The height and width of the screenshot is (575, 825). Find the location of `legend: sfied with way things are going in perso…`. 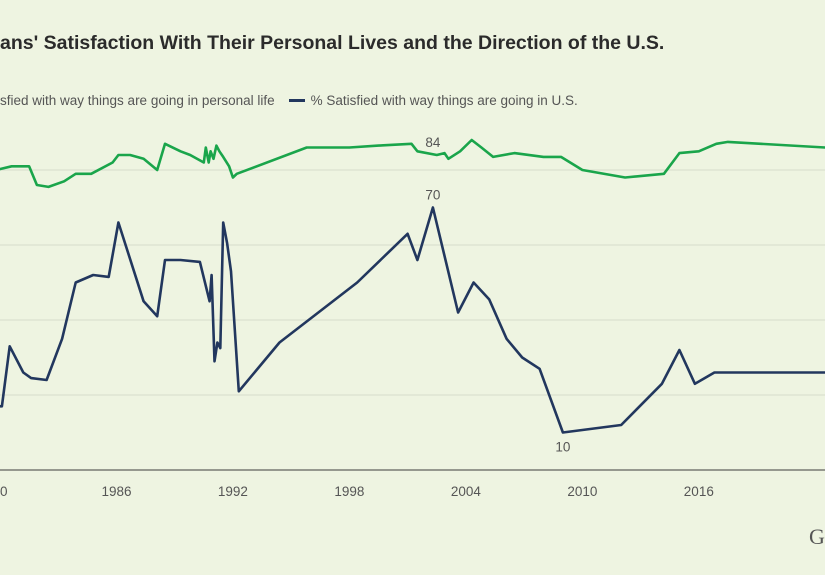

legend: sfied with way things are going in perso… is located at coordinates (289, 100).